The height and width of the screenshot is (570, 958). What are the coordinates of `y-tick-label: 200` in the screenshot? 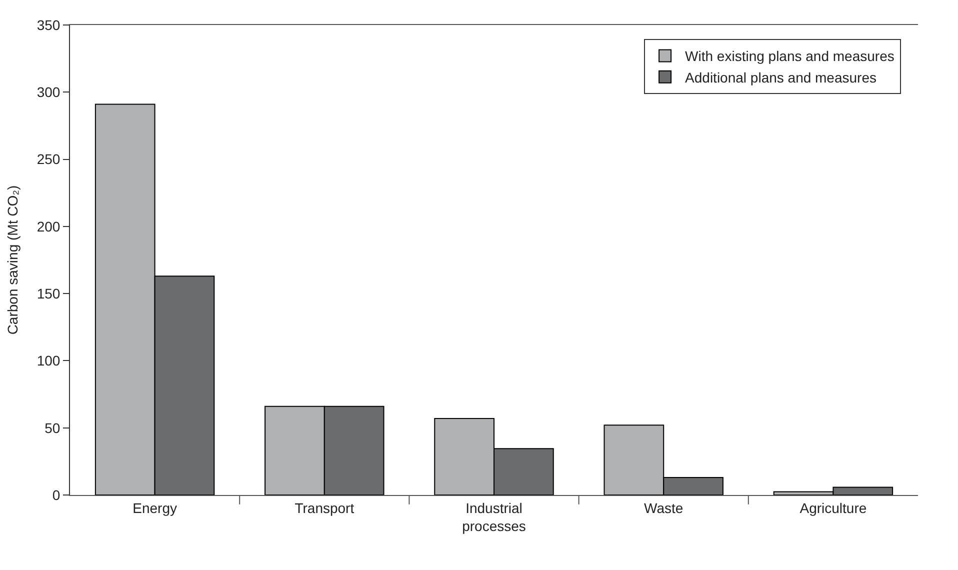 It's located at (48, 226).